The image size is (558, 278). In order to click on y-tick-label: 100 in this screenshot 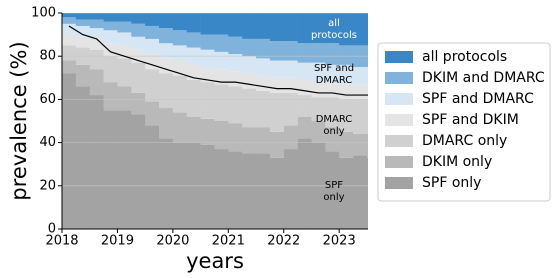, I will do `click(43, 13)`.